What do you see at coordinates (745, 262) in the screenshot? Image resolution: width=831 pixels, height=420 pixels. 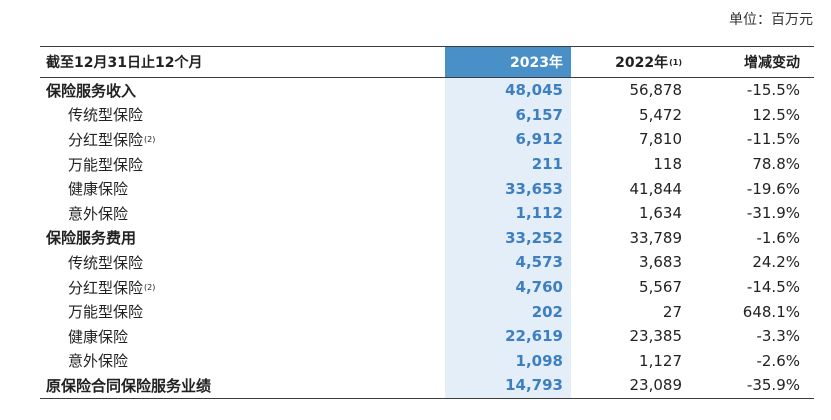 I see `value-change: 24.2%` at bounding box center [745, 262].